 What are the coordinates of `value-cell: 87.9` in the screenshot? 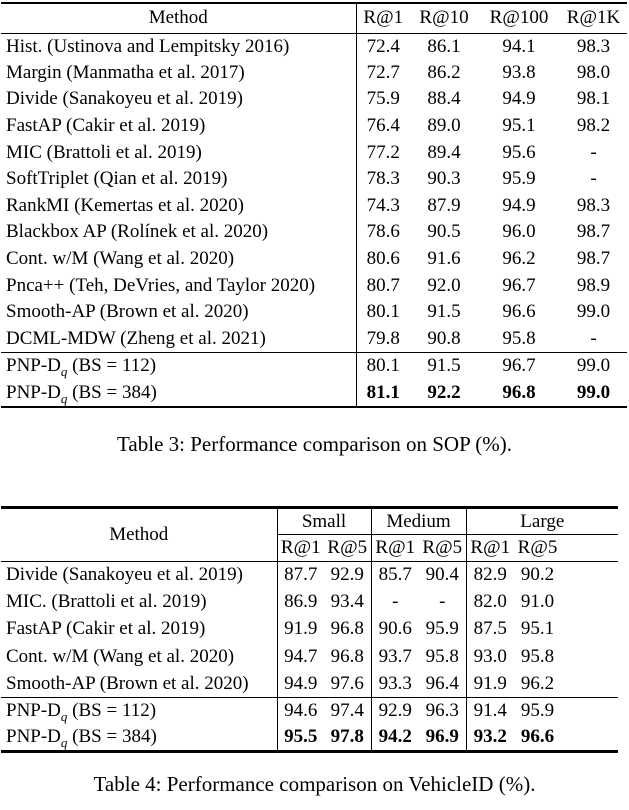 It's located at (444, 205).